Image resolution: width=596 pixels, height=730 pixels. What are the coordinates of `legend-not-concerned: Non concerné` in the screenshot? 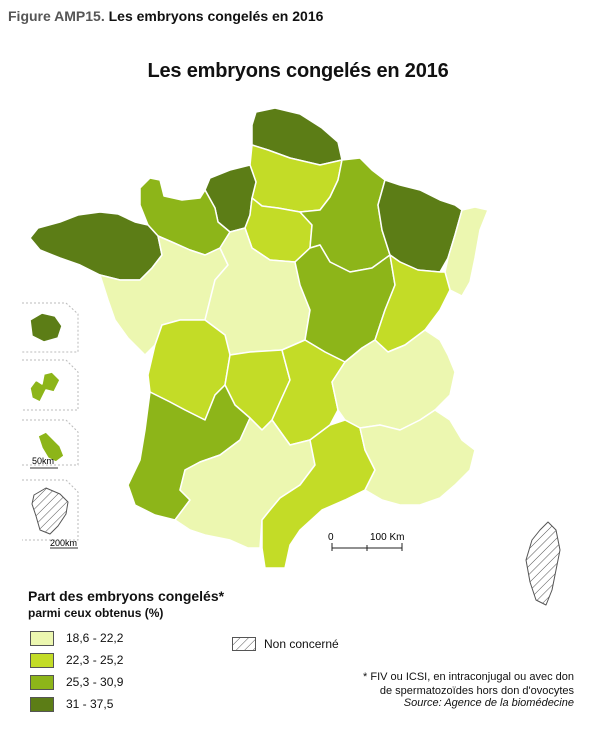 It's located at (285, 644).